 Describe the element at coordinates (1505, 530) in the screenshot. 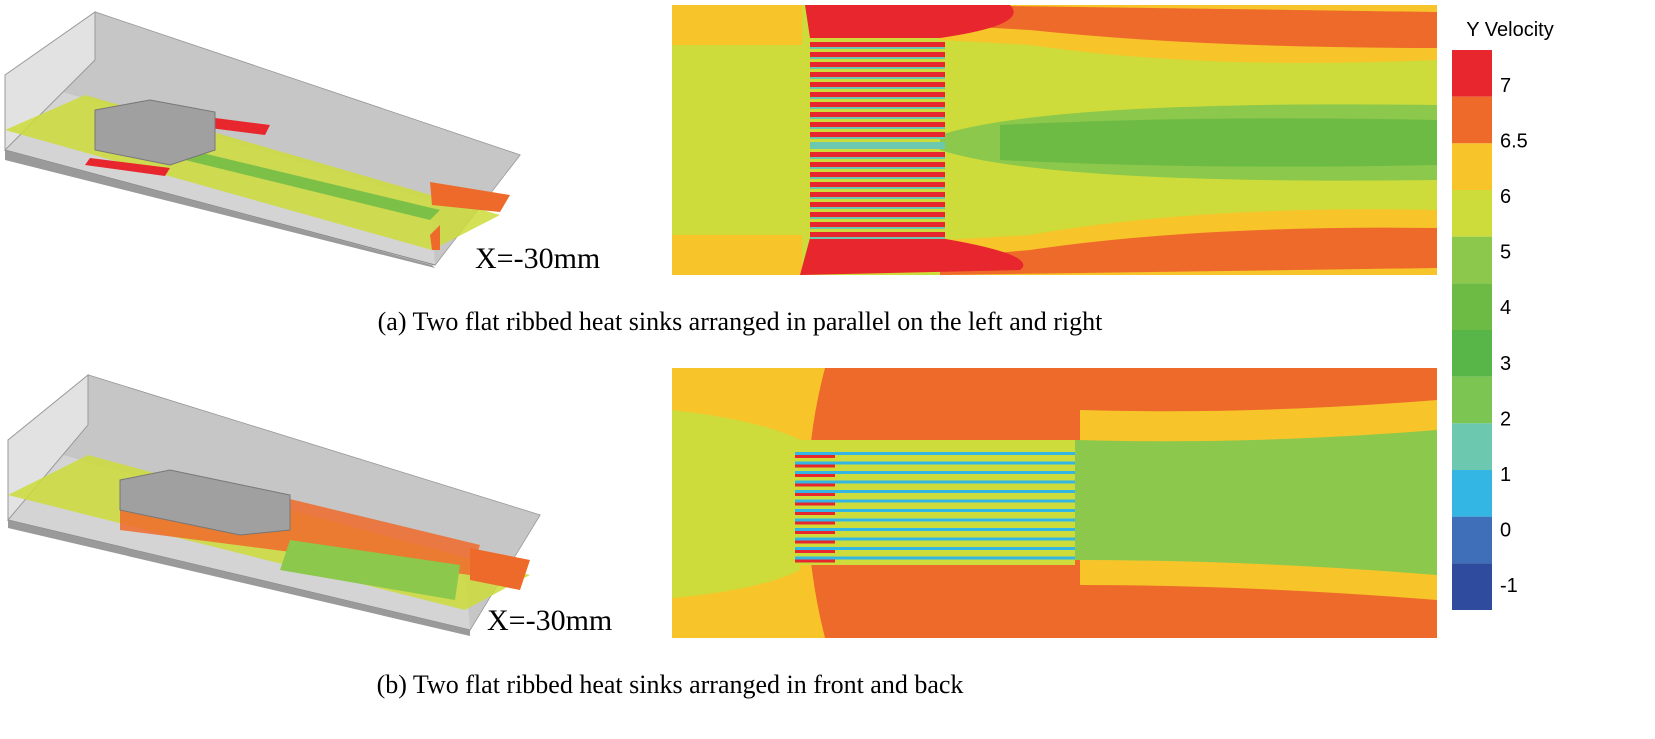

I see `colorbar-tick-label: 0` at that location.